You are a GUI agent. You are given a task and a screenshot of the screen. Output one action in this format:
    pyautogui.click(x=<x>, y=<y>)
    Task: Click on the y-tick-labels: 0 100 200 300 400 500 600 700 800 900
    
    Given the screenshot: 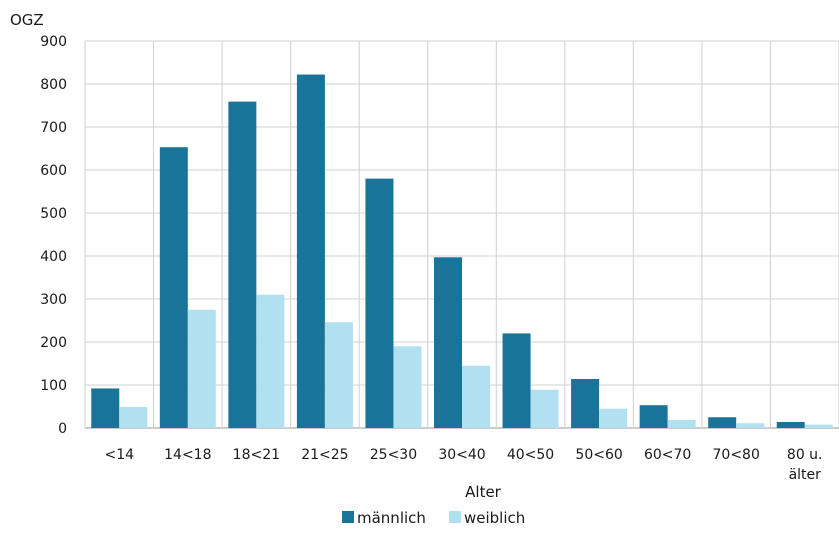 What is the action you would take?
    pyautogui.click(x=53, y=235)
    